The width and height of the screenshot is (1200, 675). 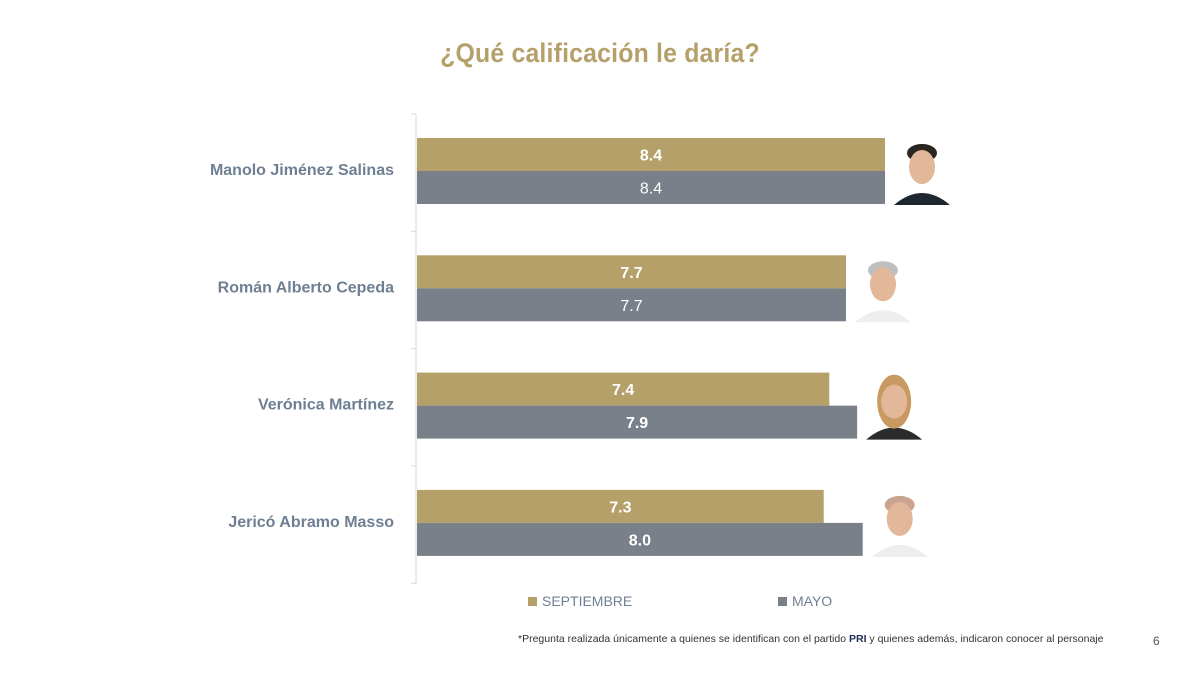 I want to click on category-label: Román Alberto Cepeda, so click(x=306, y=287).